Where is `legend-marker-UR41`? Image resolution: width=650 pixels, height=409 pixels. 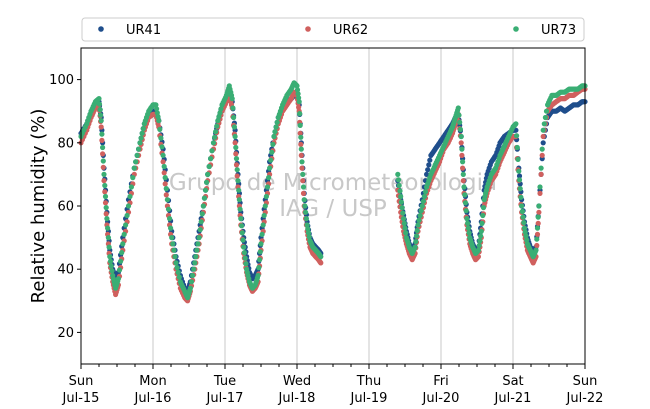 legend-marker-UR41 is located at coordinates (101, 29).